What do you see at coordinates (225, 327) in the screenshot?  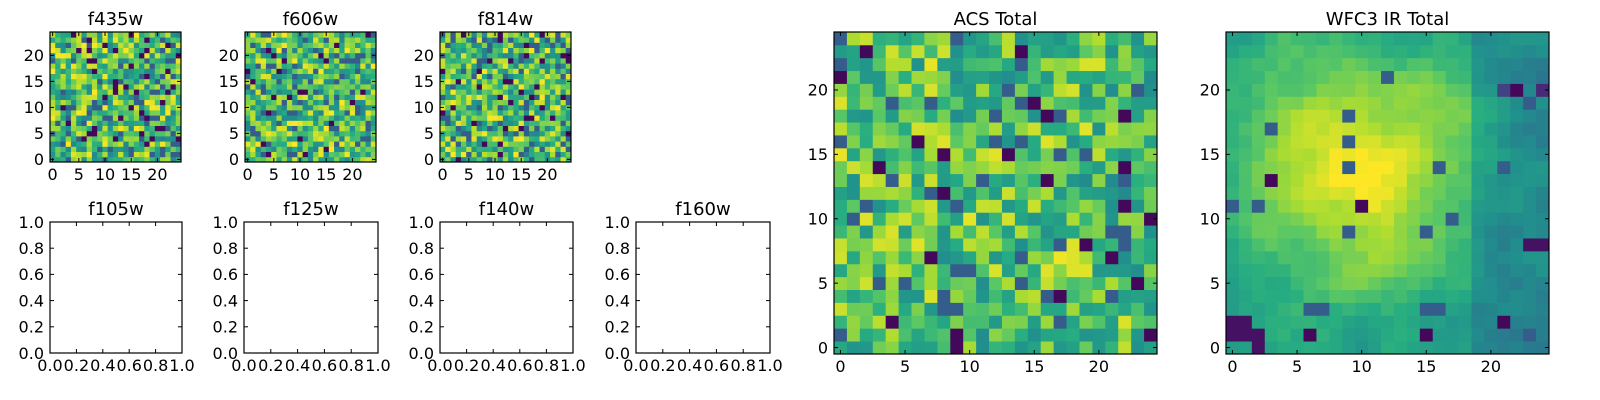 I see `y-tick-label: 0.2` at bounding box center [225, 327].